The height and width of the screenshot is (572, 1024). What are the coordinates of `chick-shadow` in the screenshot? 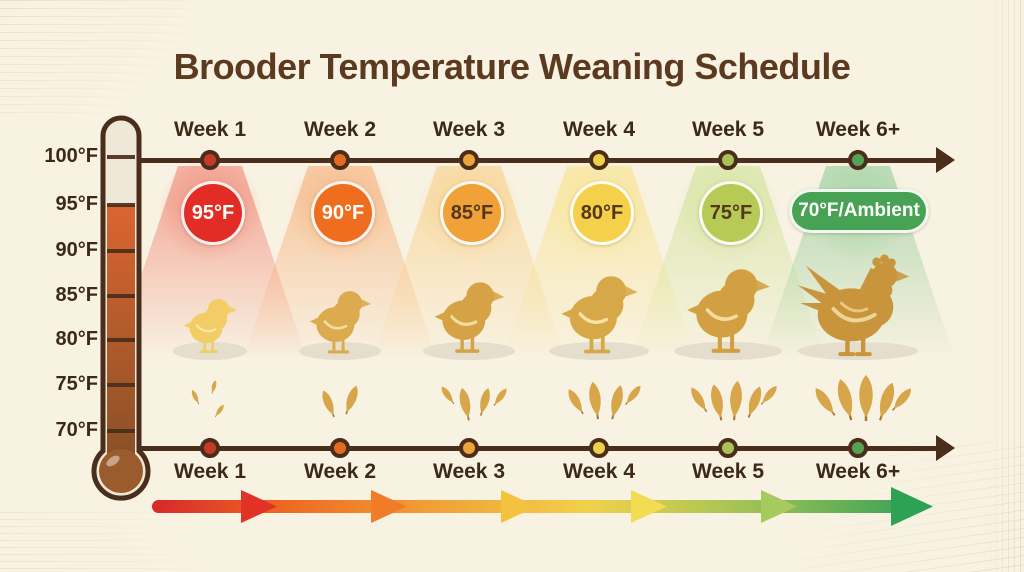 It's located at (858, 351).